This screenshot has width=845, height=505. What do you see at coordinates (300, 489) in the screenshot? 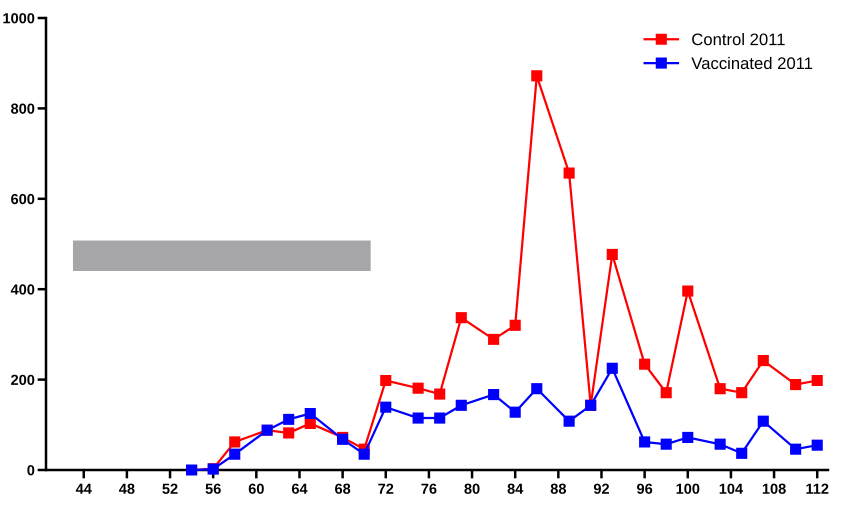
I see `x-tick-label: 64` at bounding box center [300, 489].